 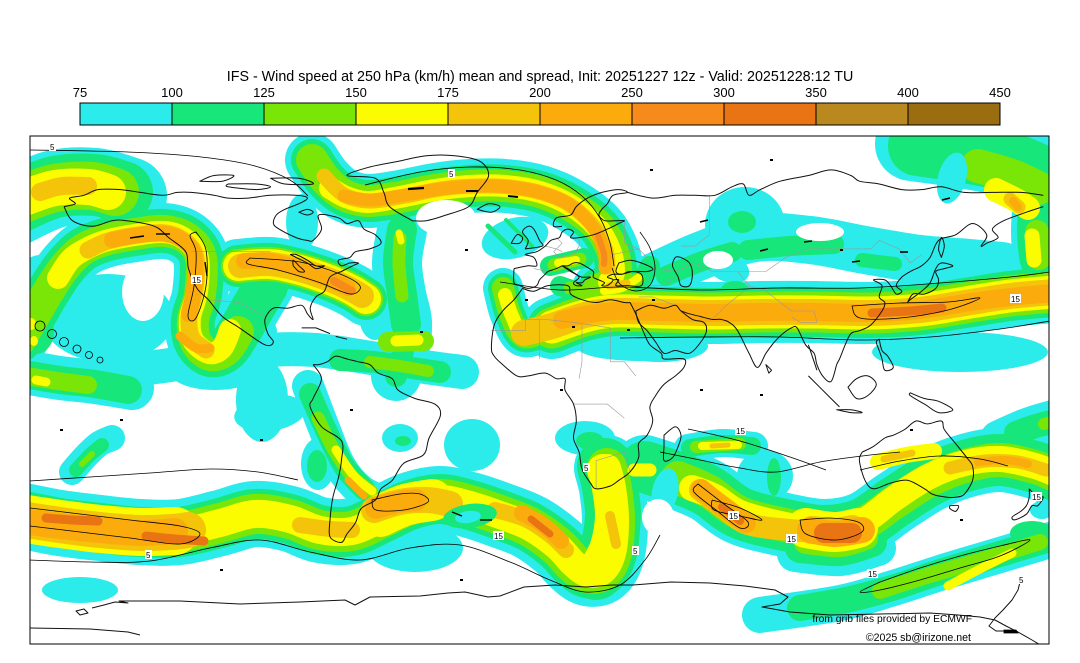 What do you see at coordinates (724, 92) in the screenshot?
I see `svg-text: 300` at bounding box center [724, 92].